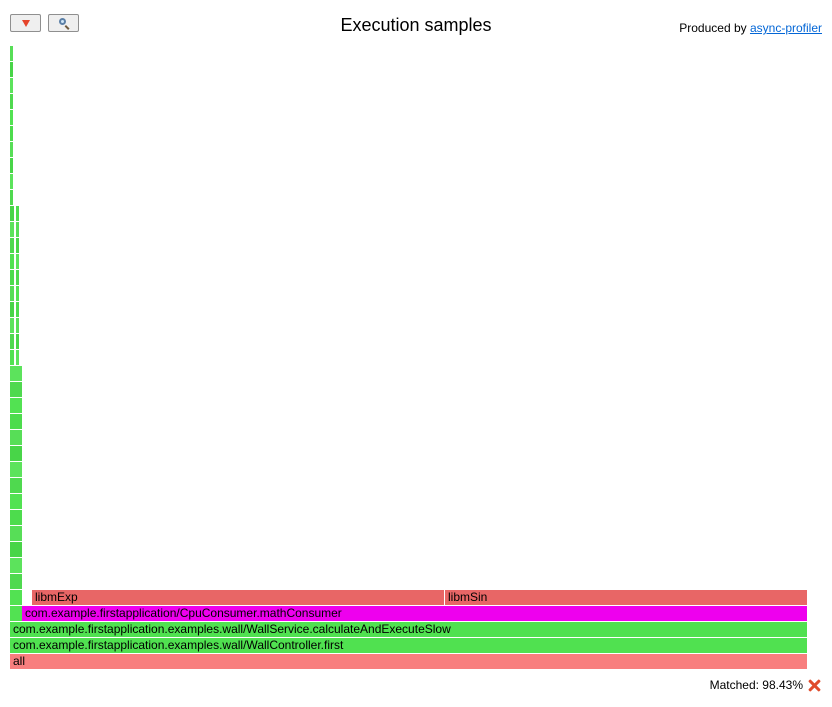  I want to click on async-profiler-link: async-profiler, so click(785, 28).